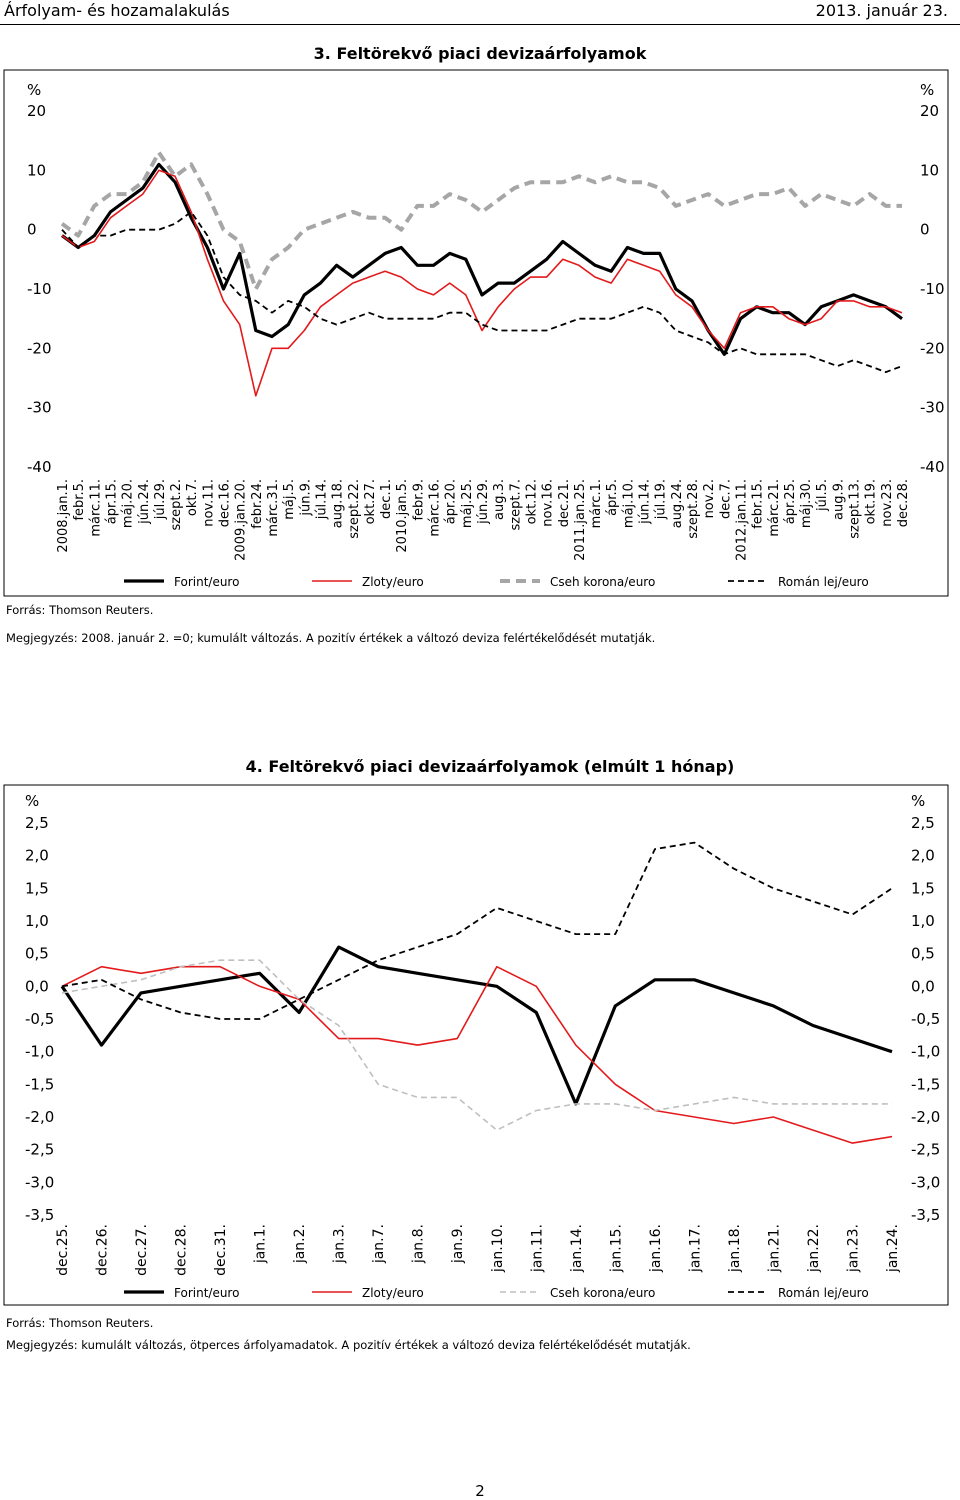  What do you see at coordinates (39, 467) in the screenshot?
I see `chart3-ytick-left: -40` at bounding box center [39, 467].